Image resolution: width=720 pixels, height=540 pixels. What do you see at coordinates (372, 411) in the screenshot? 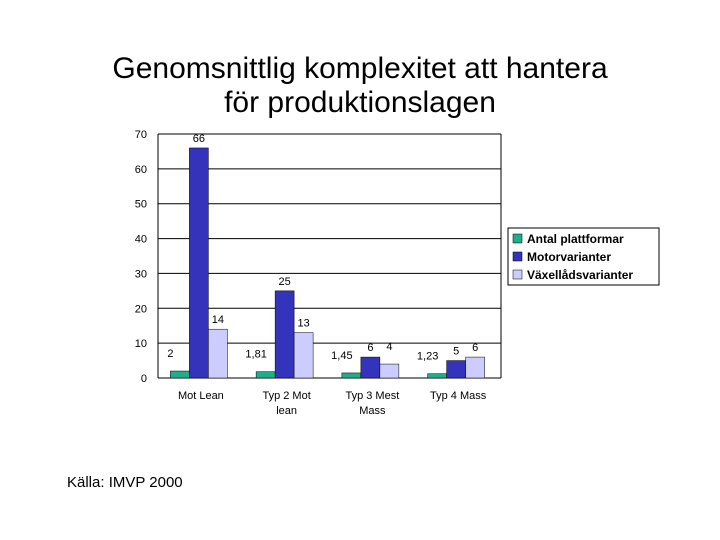
I see `category-label: Mass` at bounding box center [372, 411].